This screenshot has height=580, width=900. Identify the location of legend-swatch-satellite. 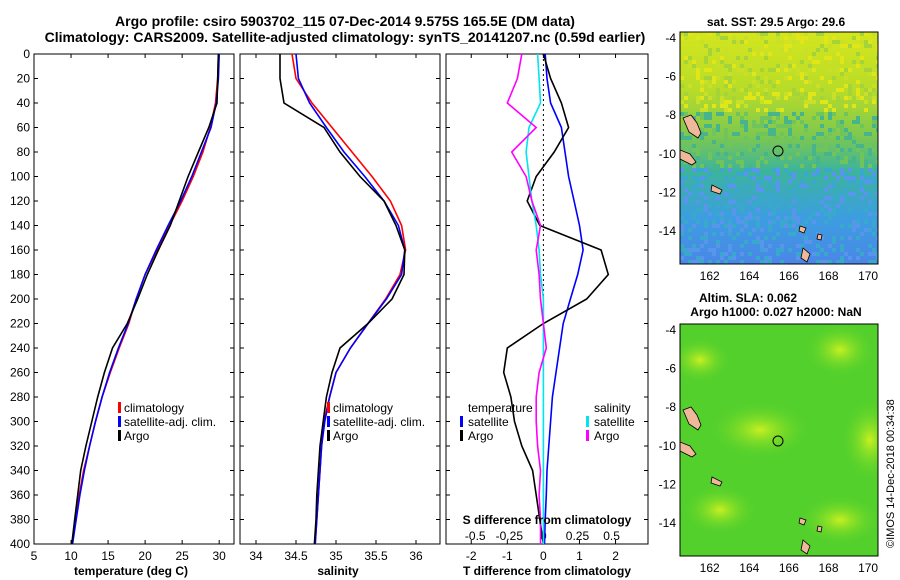
(119, 421).